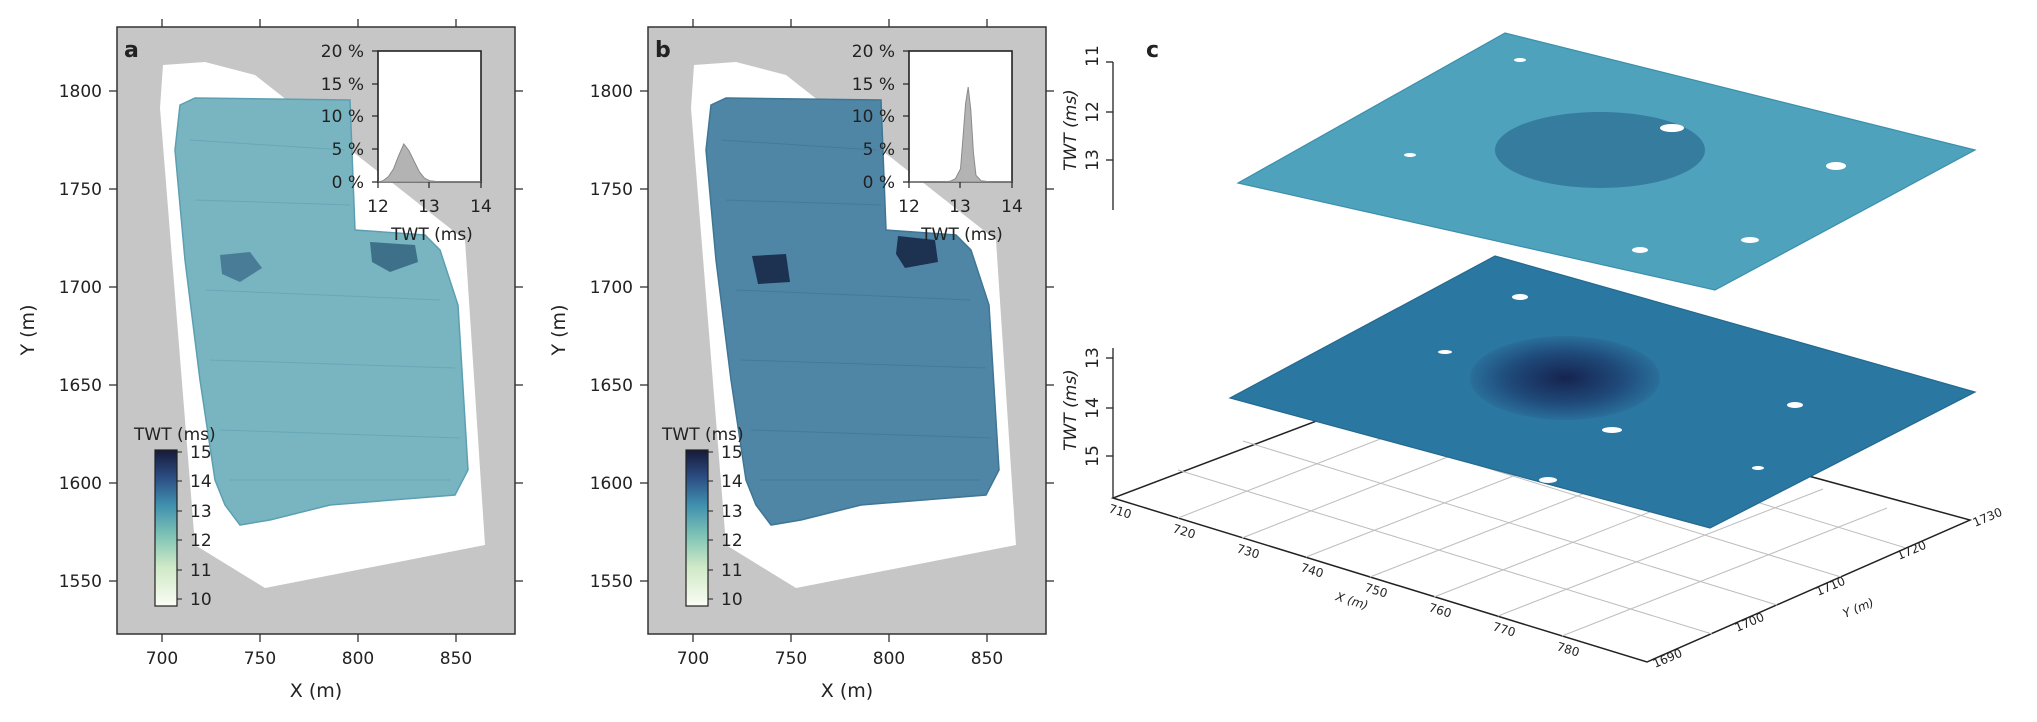 The height and width of the screenshot is (722, 2037). What do you see at coordinates (1565, 378) in the screenshot?
I see `panel-c-lower-pit` at bounding box center [1565, 378].